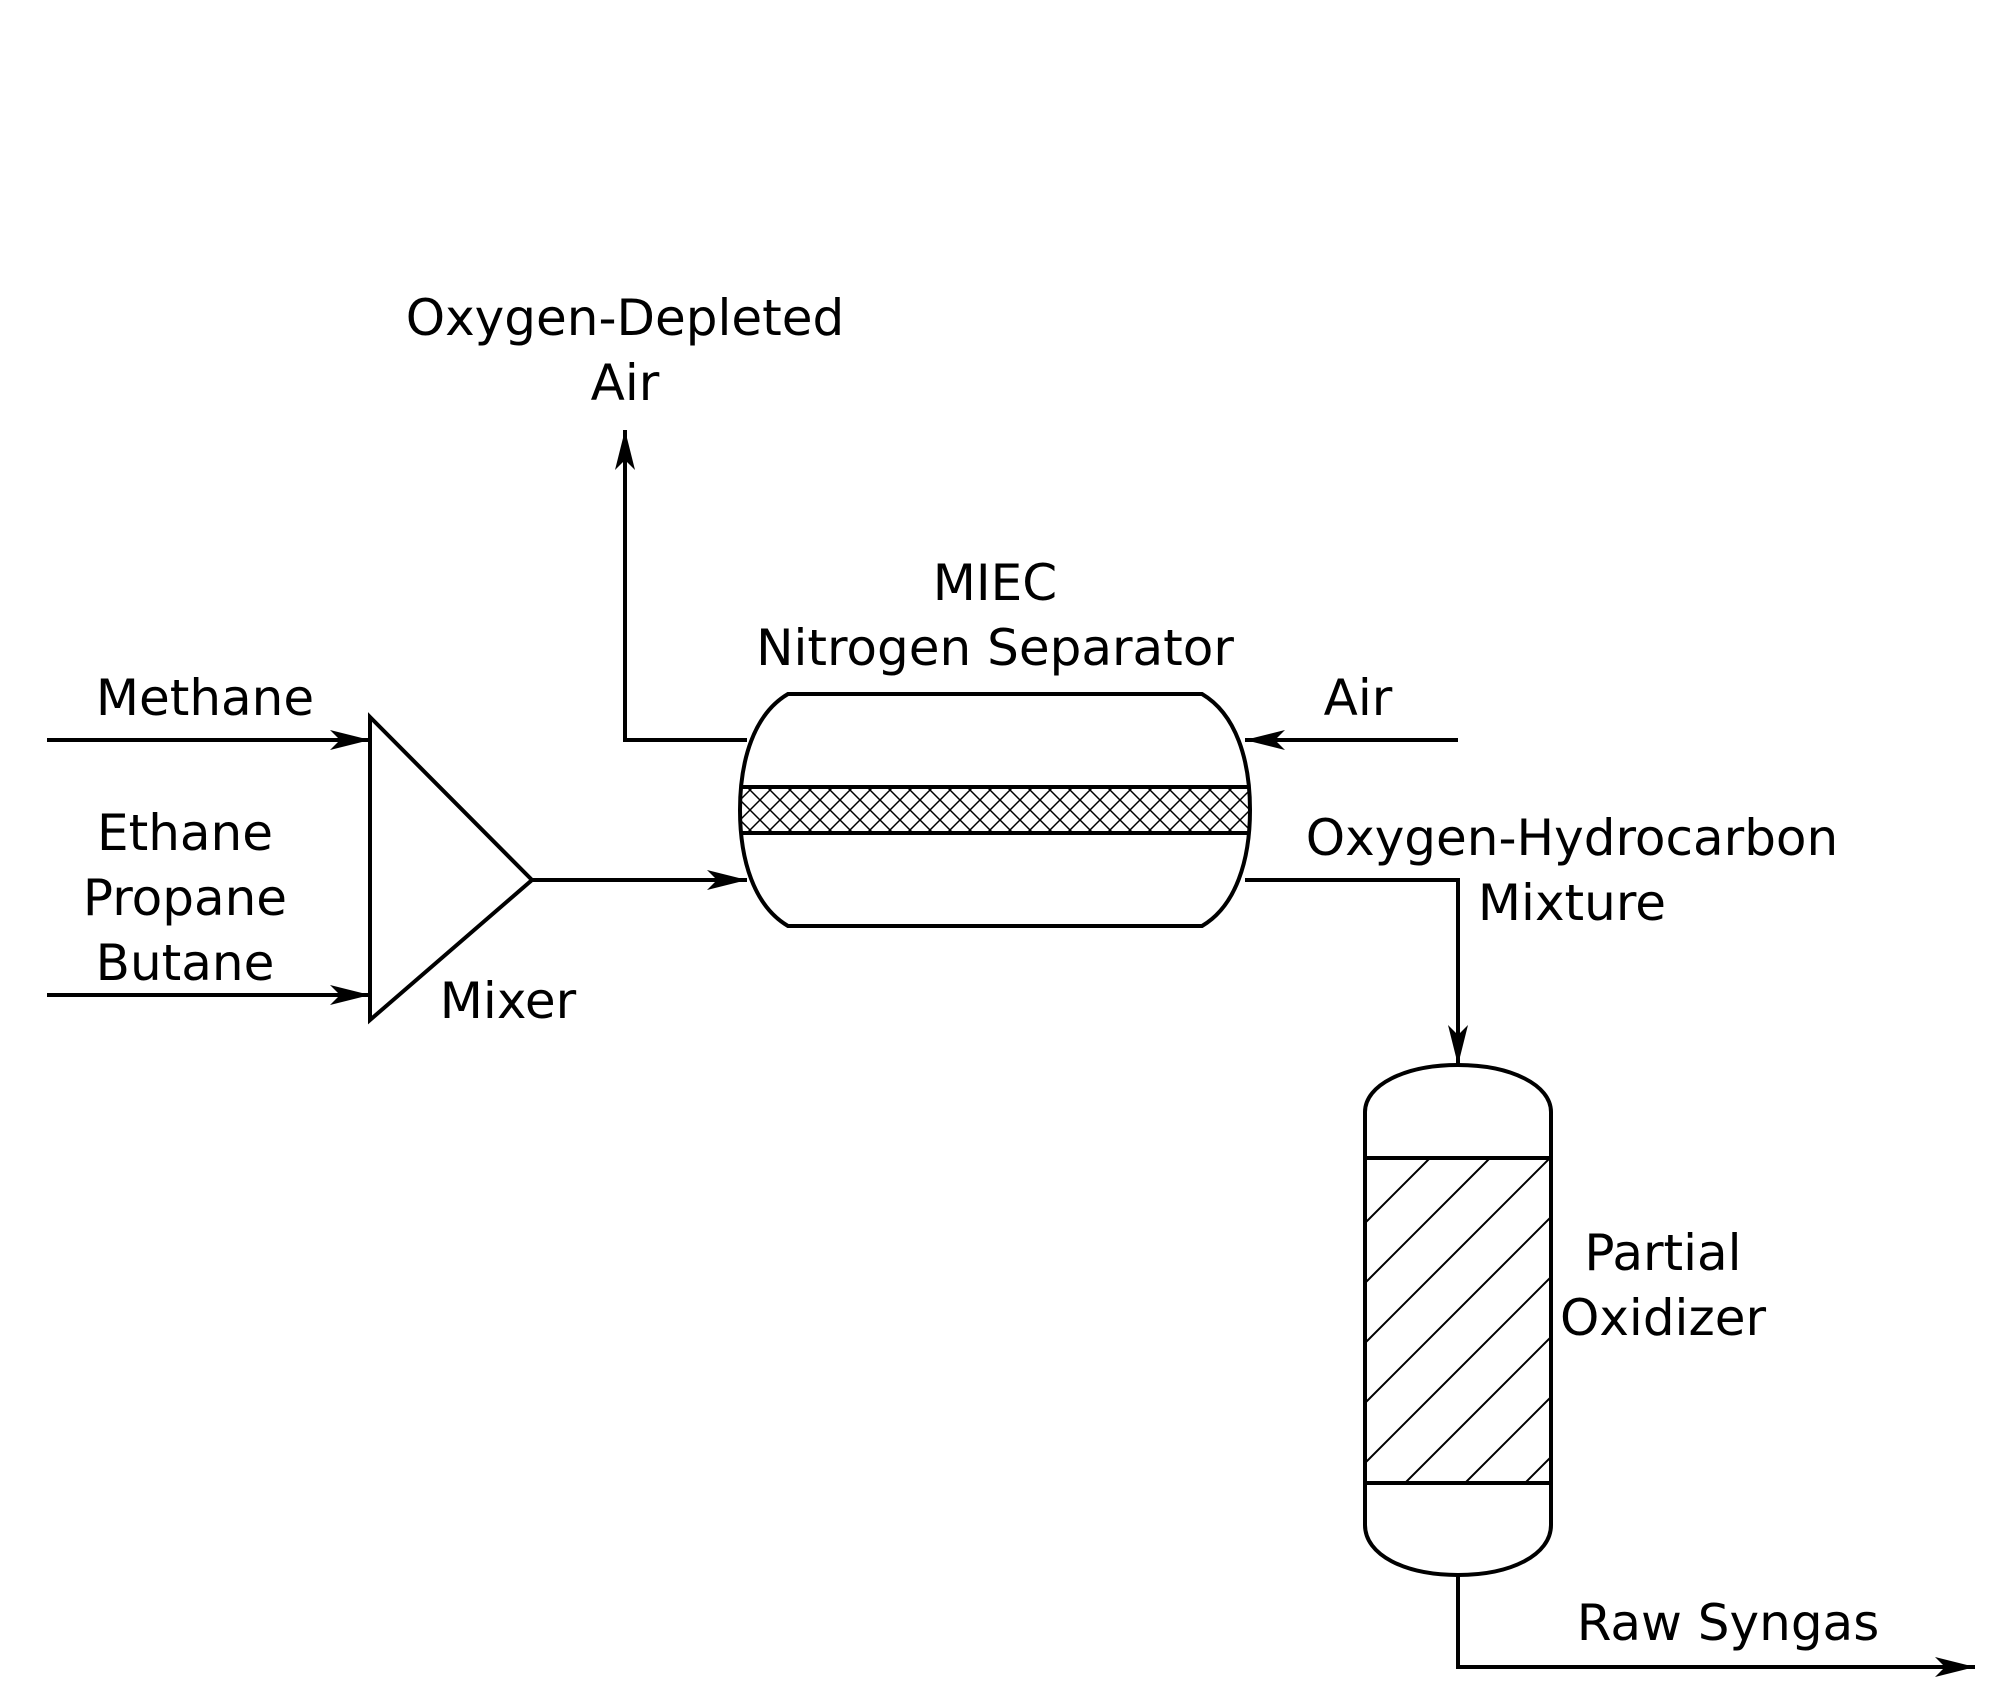 The width and height of the screenshot is (2000, 1701). Describe the element at coordinates (185, 963) in the screenshot. I see `butane-label: Butane` at that location.